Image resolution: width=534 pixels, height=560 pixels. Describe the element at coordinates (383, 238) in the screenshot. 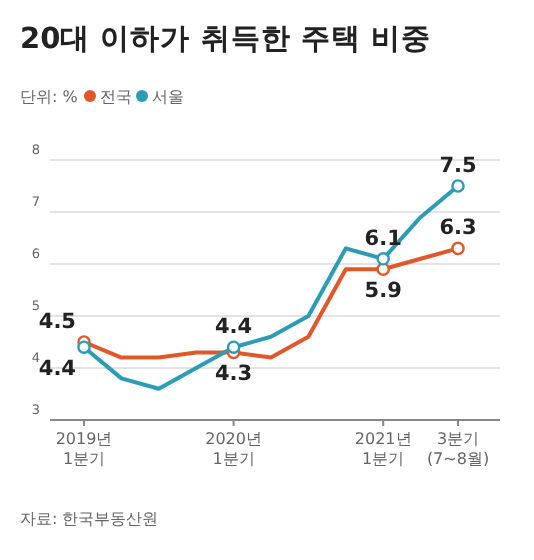

I see `data-label: 6.1` at that location.